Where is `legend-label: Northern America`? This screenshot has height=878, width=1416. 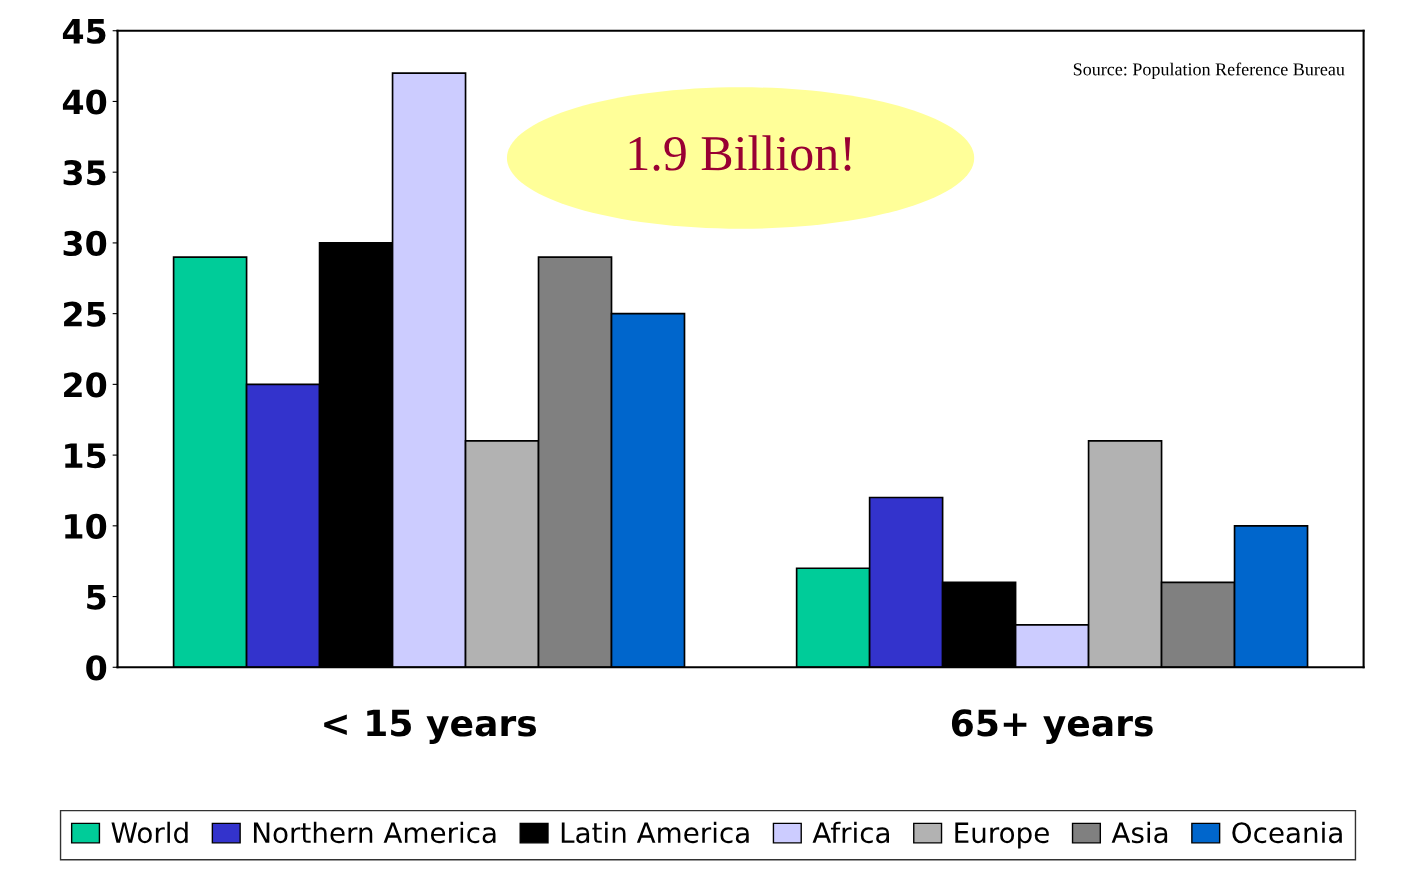 legend-label: Northern America is located at coordinates (374, 832).